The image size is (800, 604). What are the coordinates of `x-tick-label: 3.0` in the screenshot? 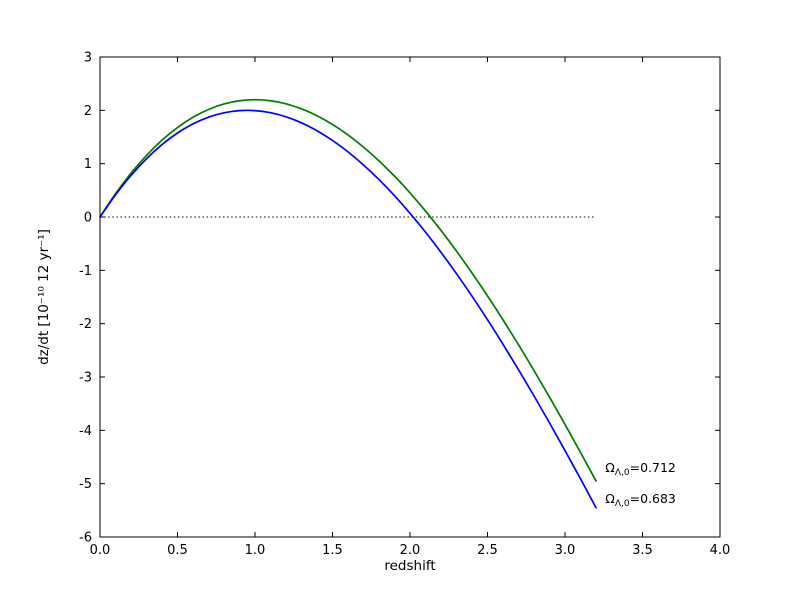 It's located at (565, 550).